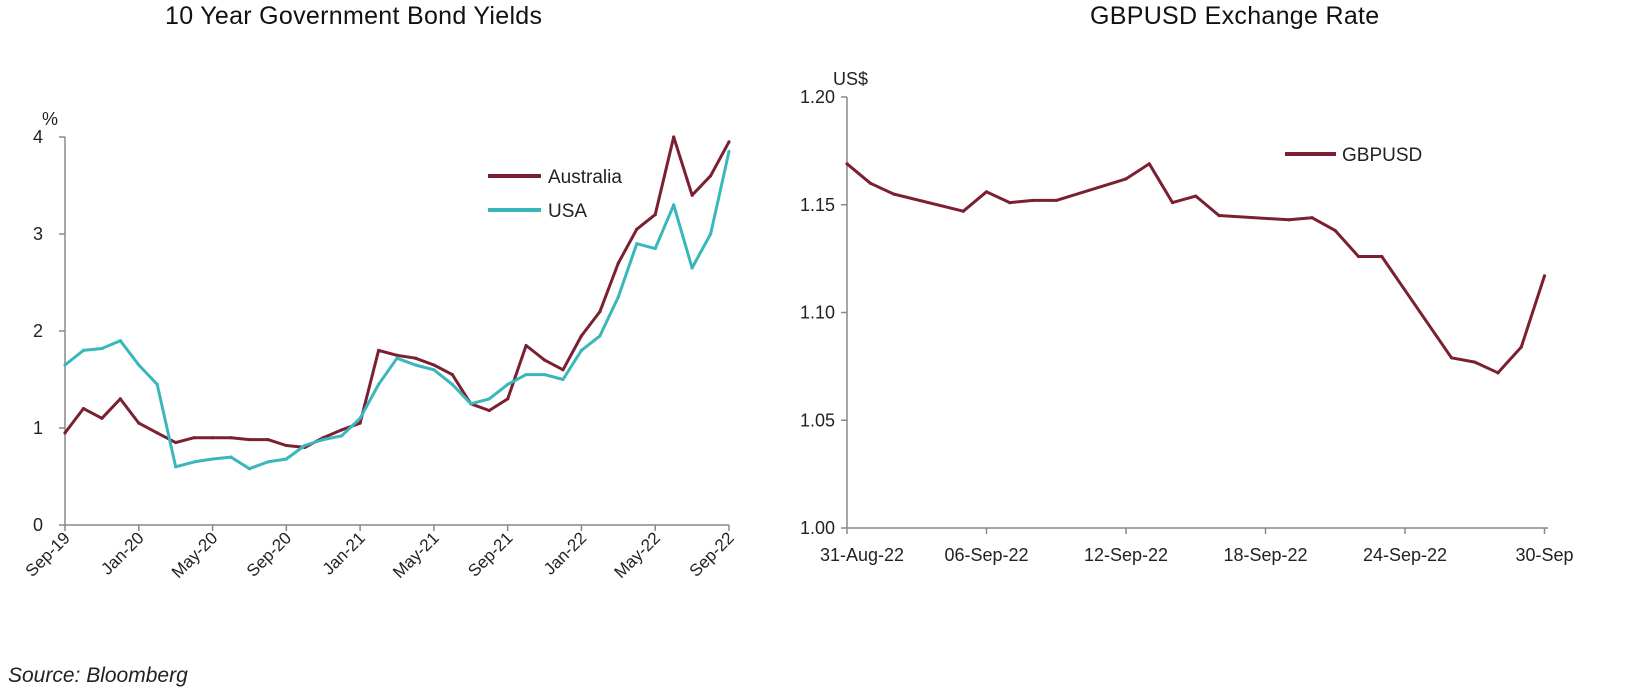 Image resolution: width=1638 pixels, height=694 pixels. What do you see at coordinates (195, 555) in the screenshot?
I see `x-tick-label: May-20` at bounding box center [195, 555].